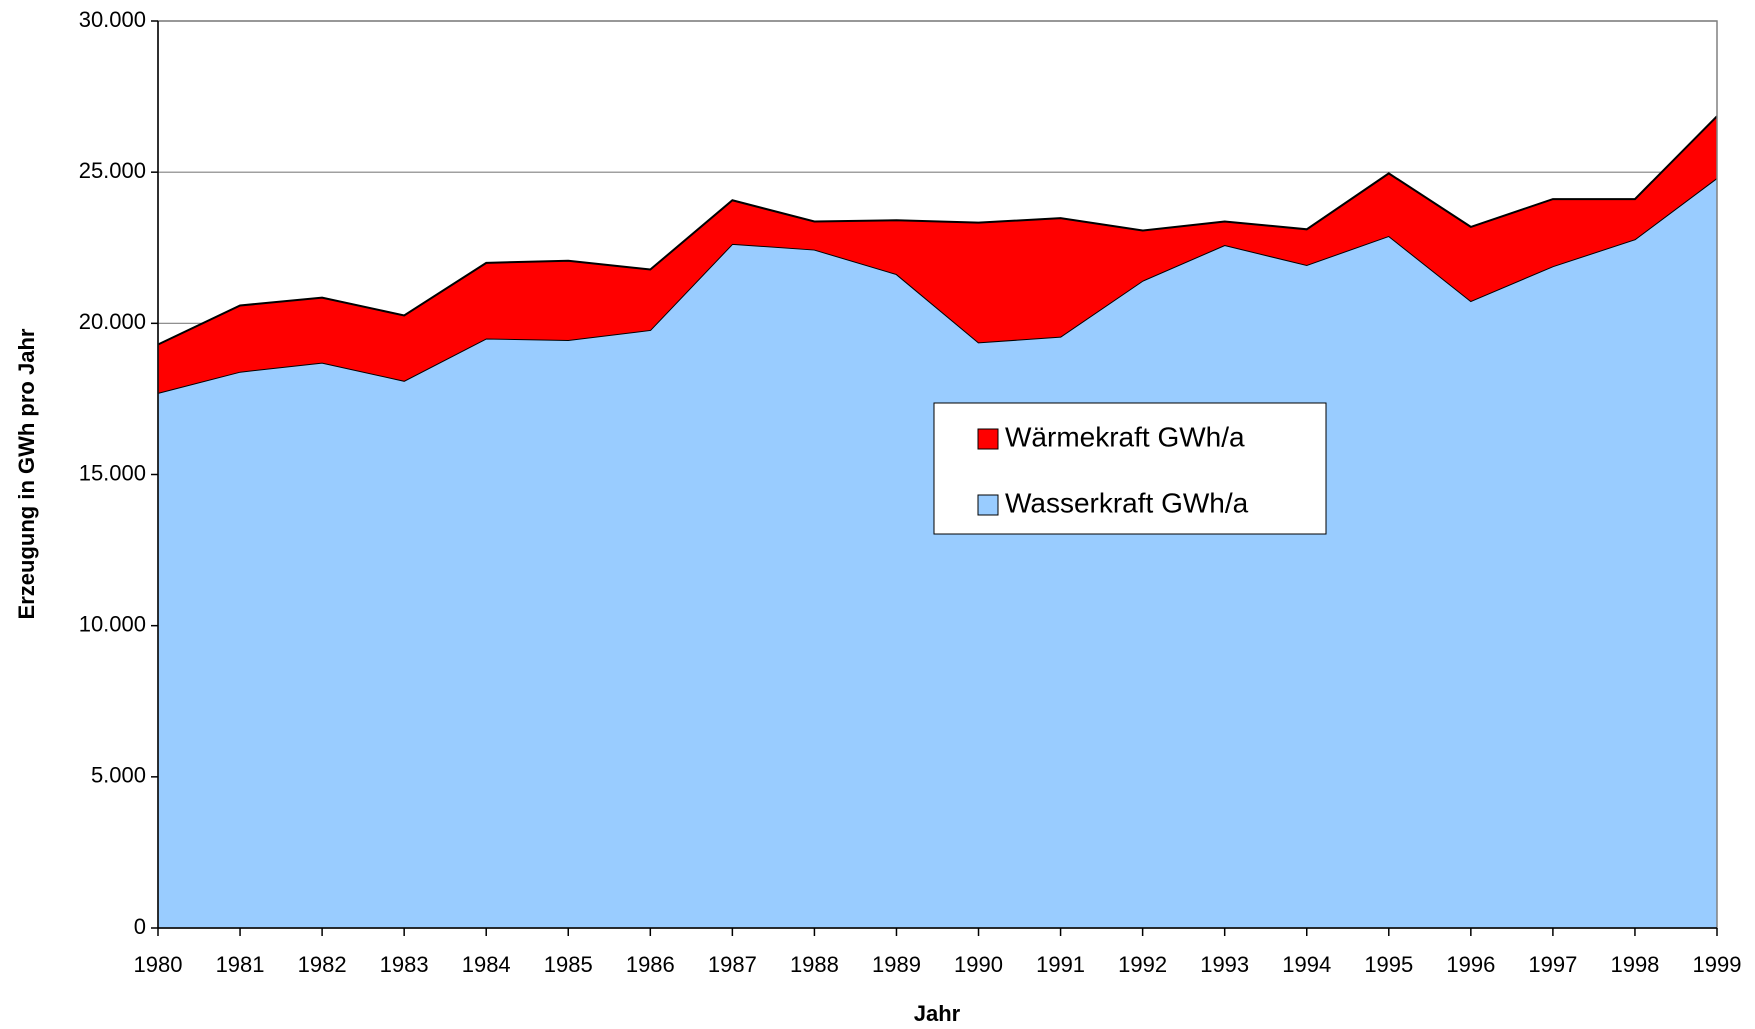 The height and width of the screenshot is (1029, 1755). Describe the element at coordinates (112, 623) in the screenshot. I see `y-tick-label: 10.000` at that location.